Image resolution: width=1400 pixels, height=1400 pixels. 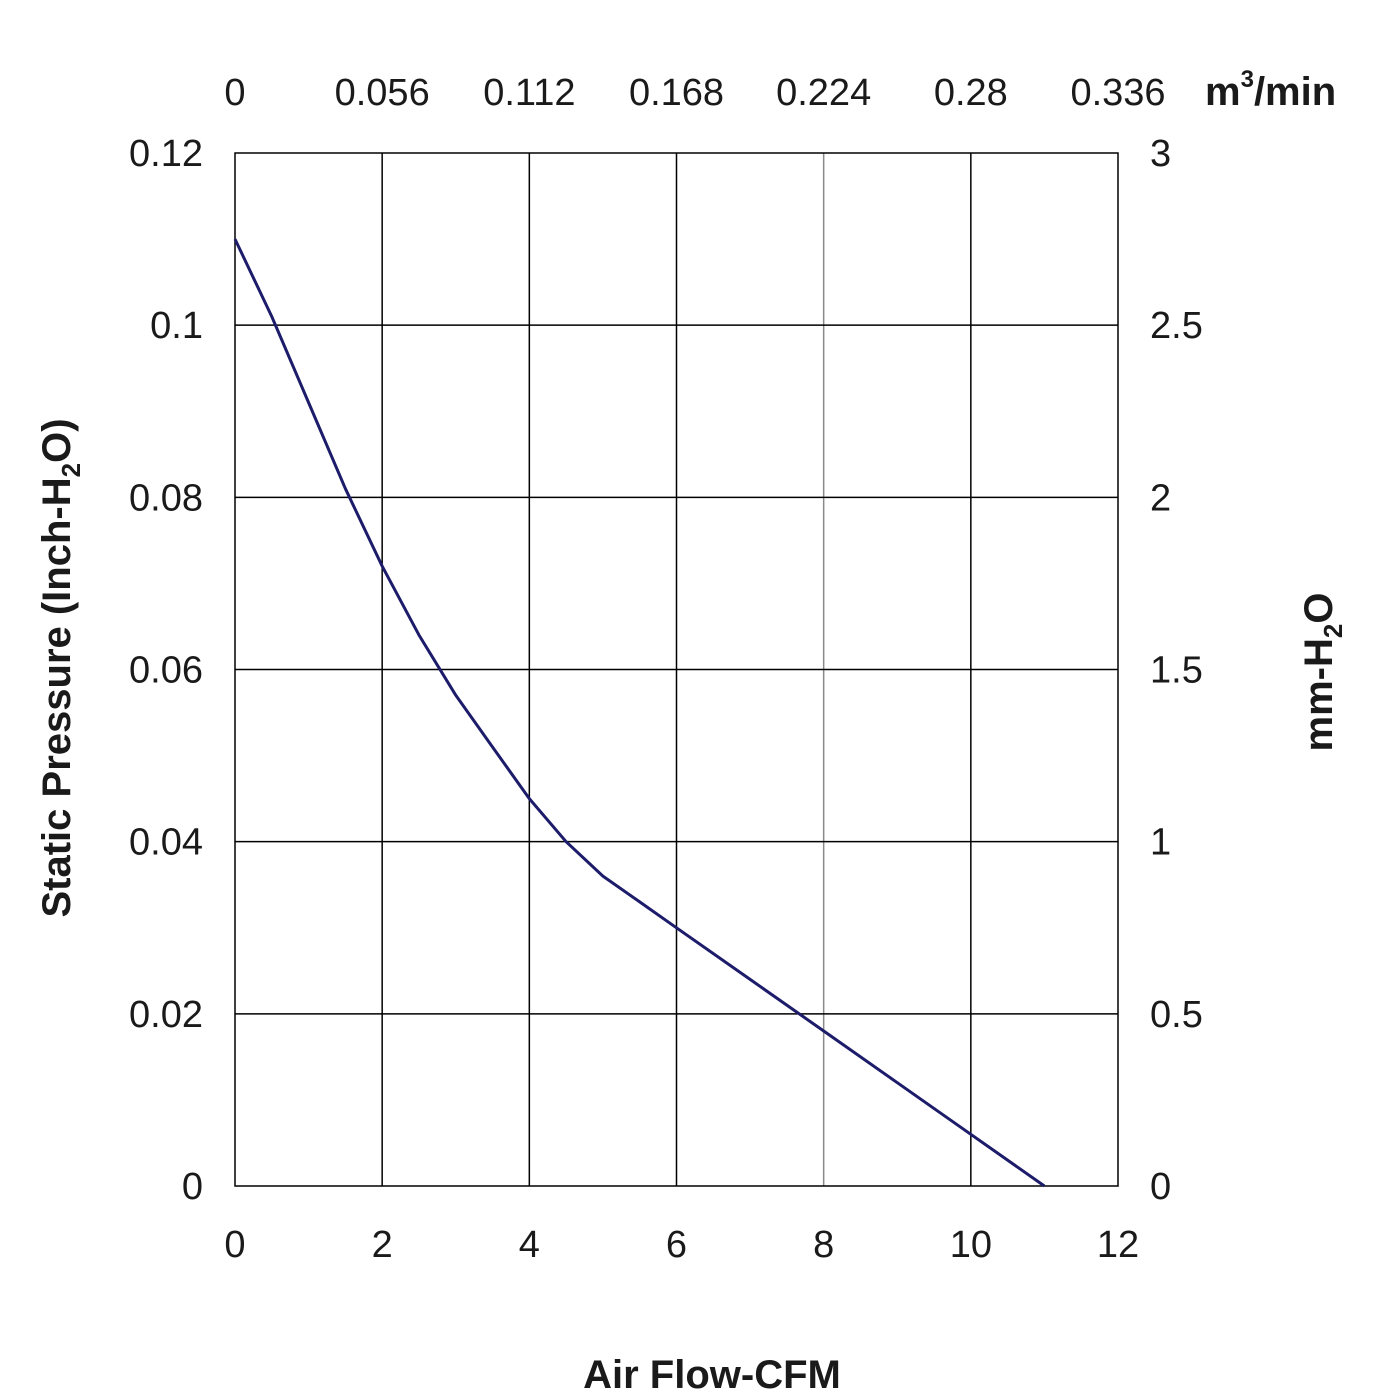 I want to click on y-tick-label: 0.12, so click(x=166, y=154).